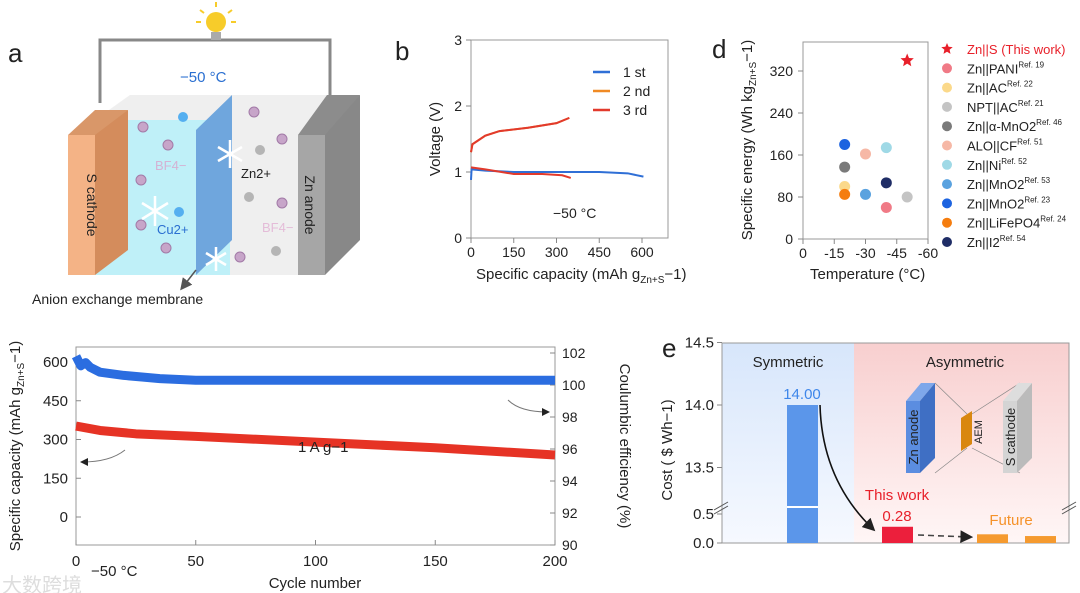 Image resolution: width=1080 pixels, height=593 pixels. What do you see at coordinates (55, 362) in the screenshot?
I see `y-tick-label: 600` at bounding box center [55, 362].